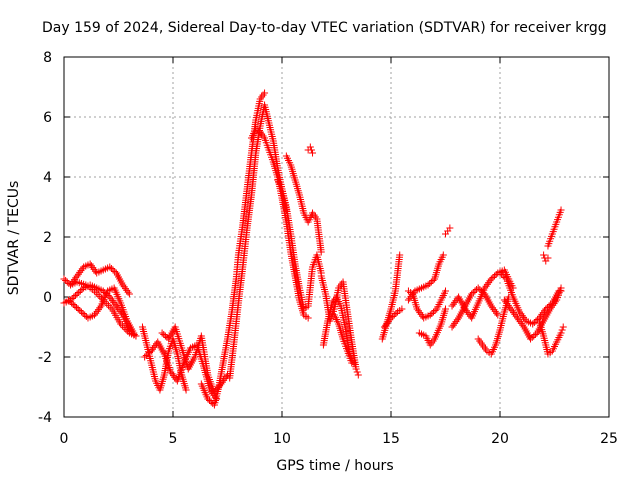  What do you see at coordinates (391, 297) in the screenshot?
I see `series-track-q` at bounding box center [391, 297].